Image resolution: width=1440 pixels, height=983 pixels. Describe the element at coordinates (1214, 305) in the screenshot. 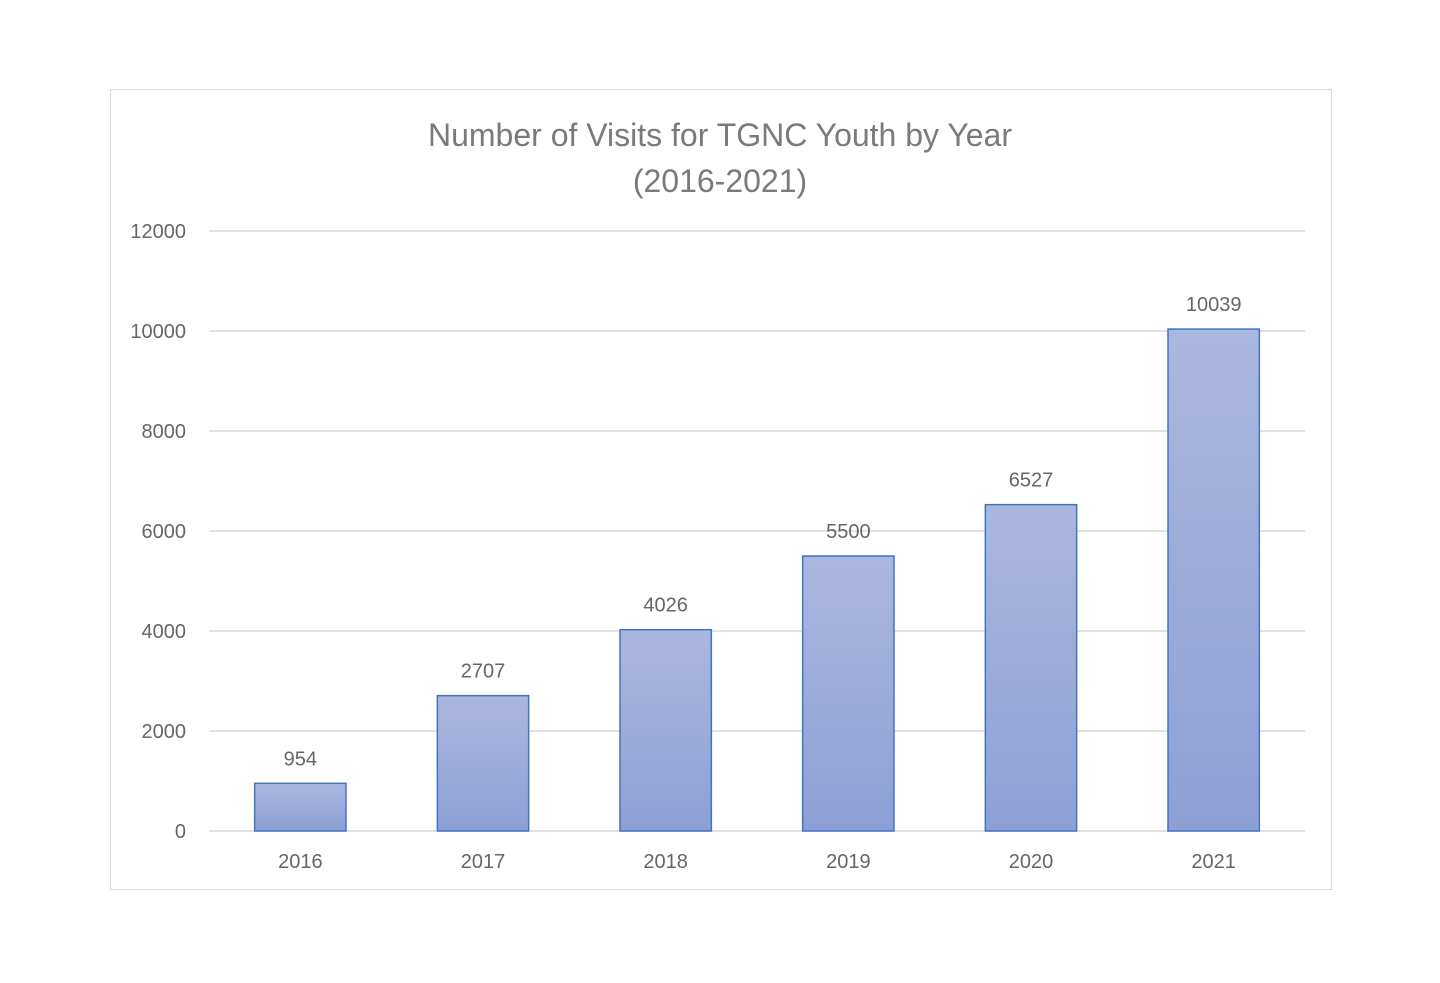

I see `data-label-2021: 10039` at that location.